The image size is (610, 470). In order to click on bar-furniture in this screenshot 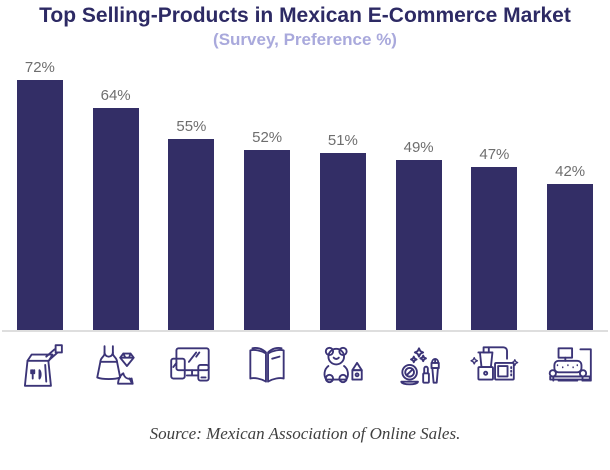, I will do `click(570, 257)`.